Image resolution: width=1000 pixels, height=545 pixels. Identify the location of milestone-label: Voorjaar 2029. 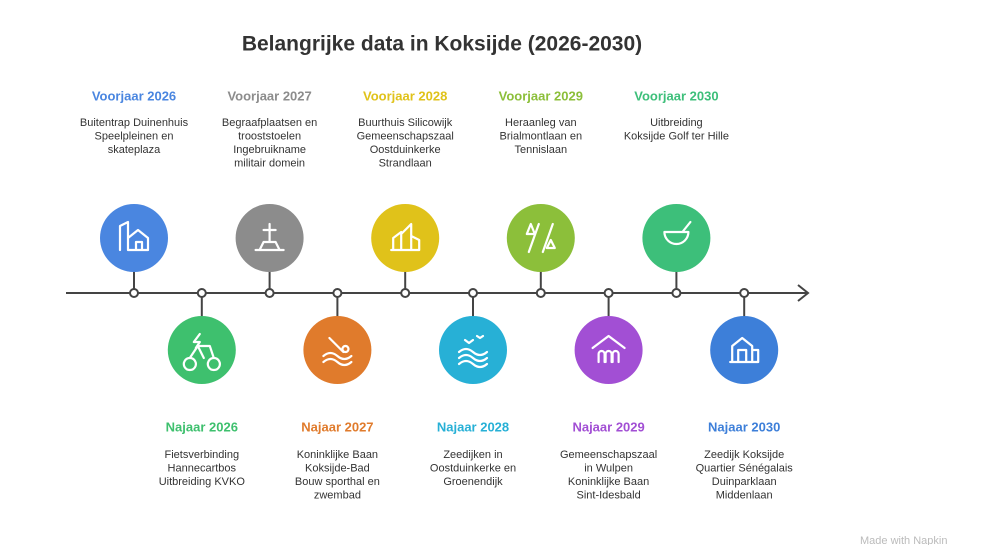
(541, 95).